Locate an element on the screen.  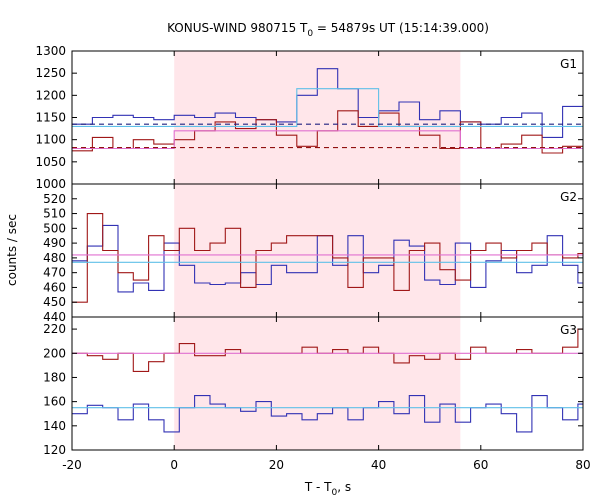
series-line-blue is located at coordinates (327, 414).